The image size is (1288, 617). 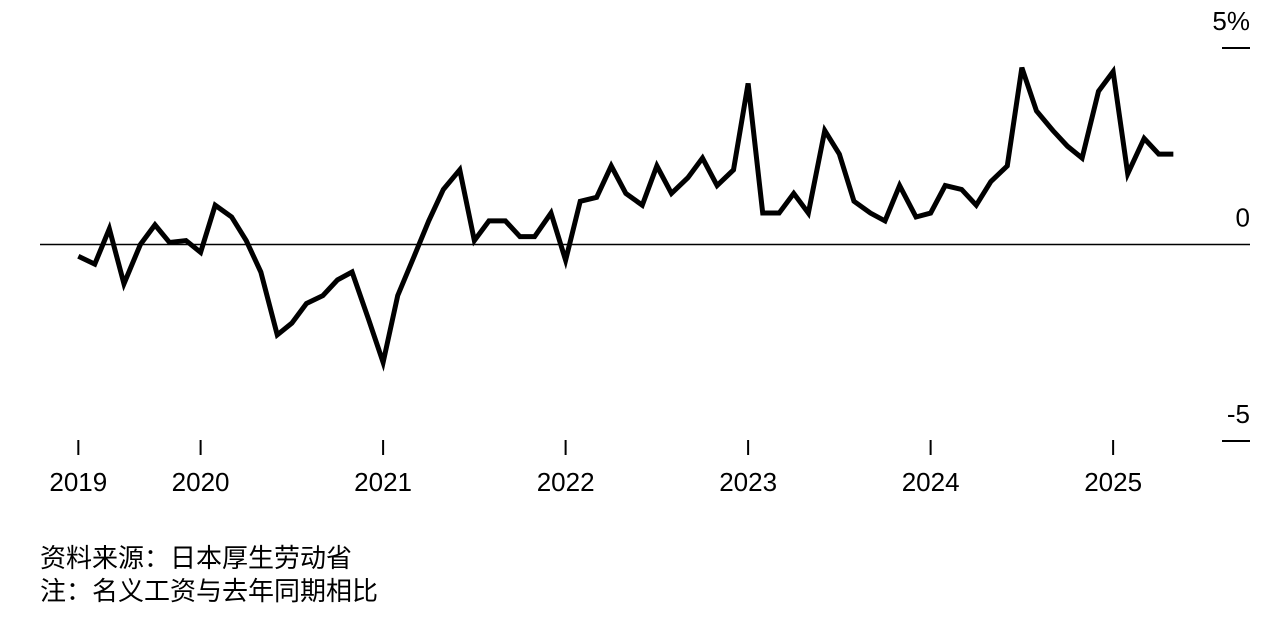 I want to click on x-tick-label: 2024, so click(x=931, y=482).